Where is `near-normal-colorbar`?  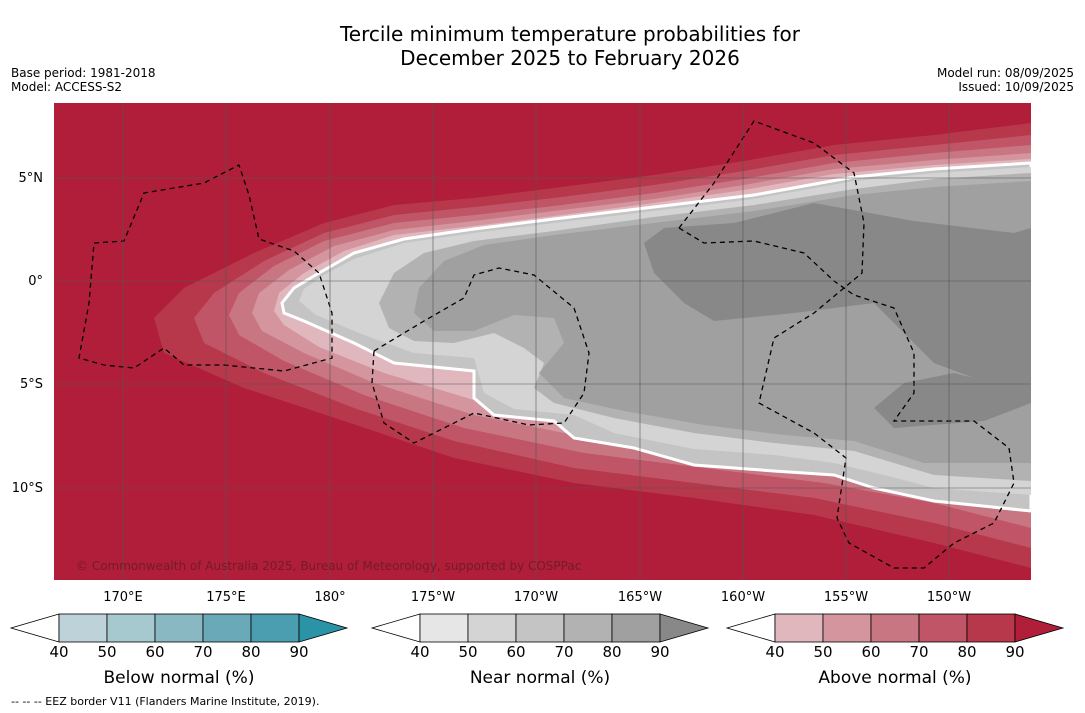
near-normal-colorbar is located at coordinates (540, 628).